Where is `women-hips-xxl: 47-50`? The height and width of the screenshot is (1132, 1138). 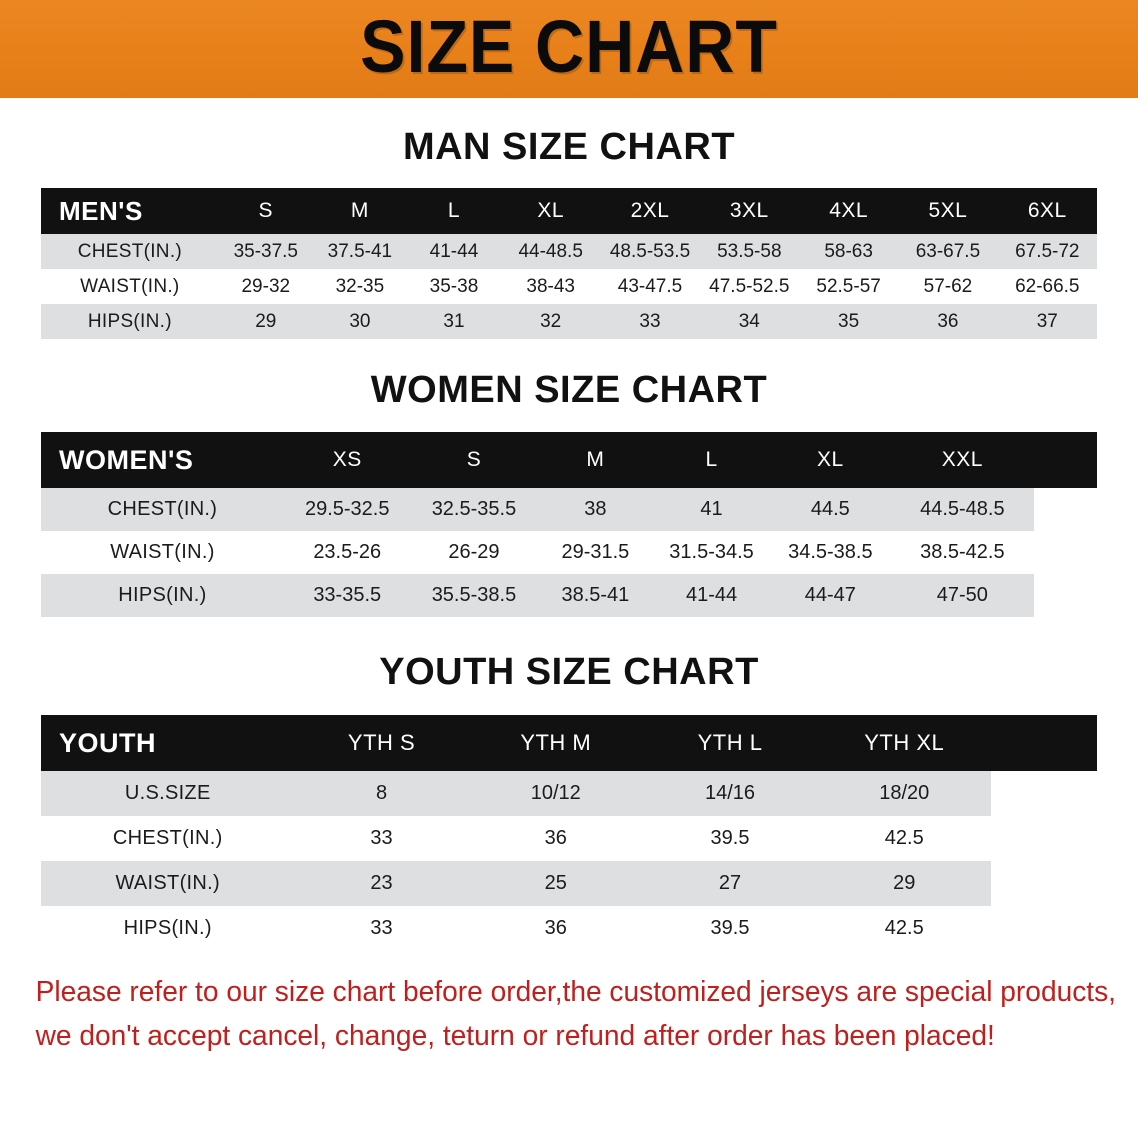
women-hips-xxl: 47-50 is located at coordinates (962, 595).